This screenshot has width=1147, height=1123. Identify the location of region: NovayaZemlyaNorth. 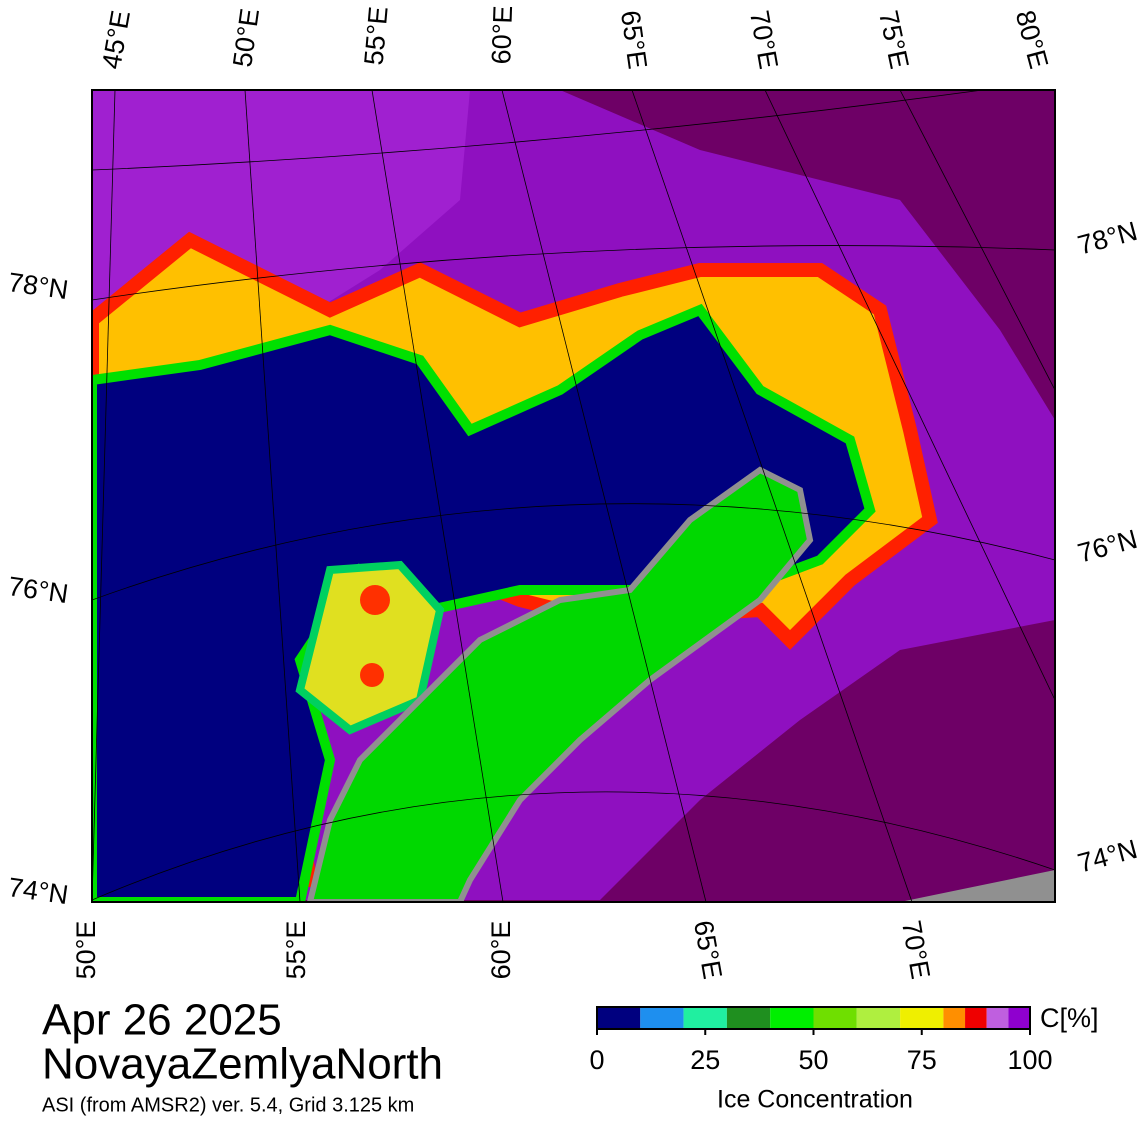
(242, 1064).